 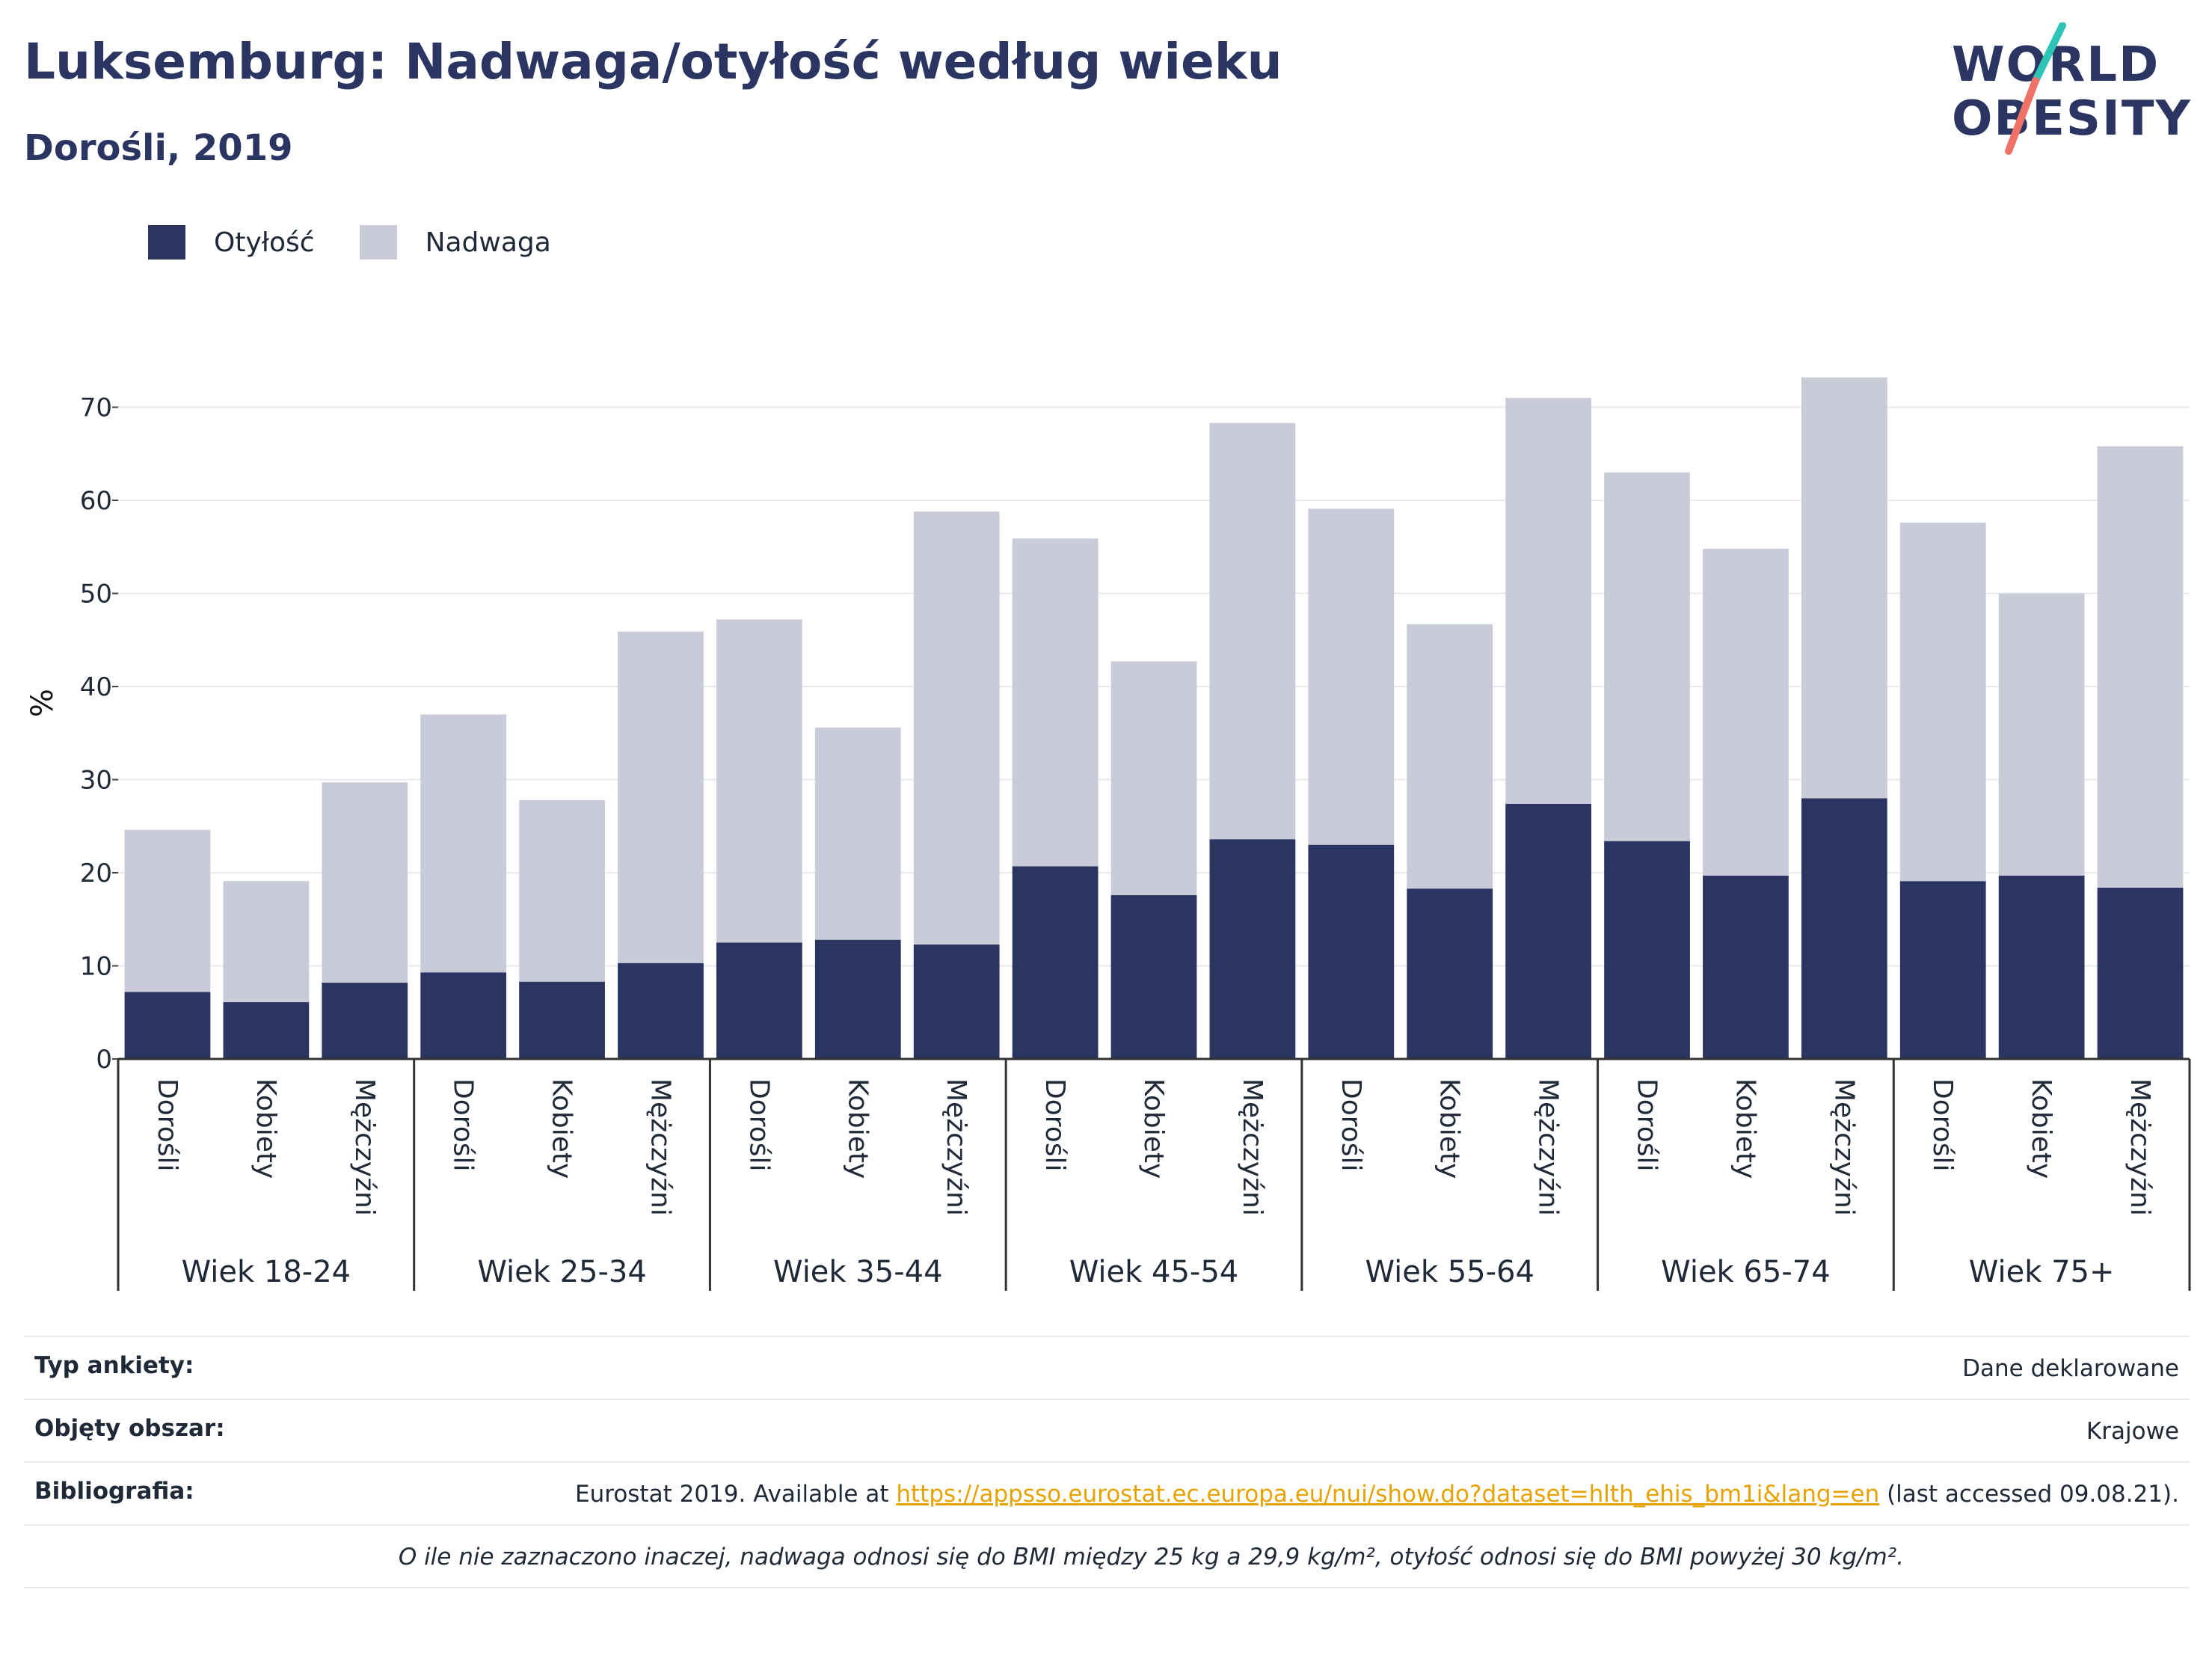 What do you see at coordinates (562, 1272) in the screenshot?
I see `x-group-label: Wiek 25-34` at bounding box center [562, 1272].